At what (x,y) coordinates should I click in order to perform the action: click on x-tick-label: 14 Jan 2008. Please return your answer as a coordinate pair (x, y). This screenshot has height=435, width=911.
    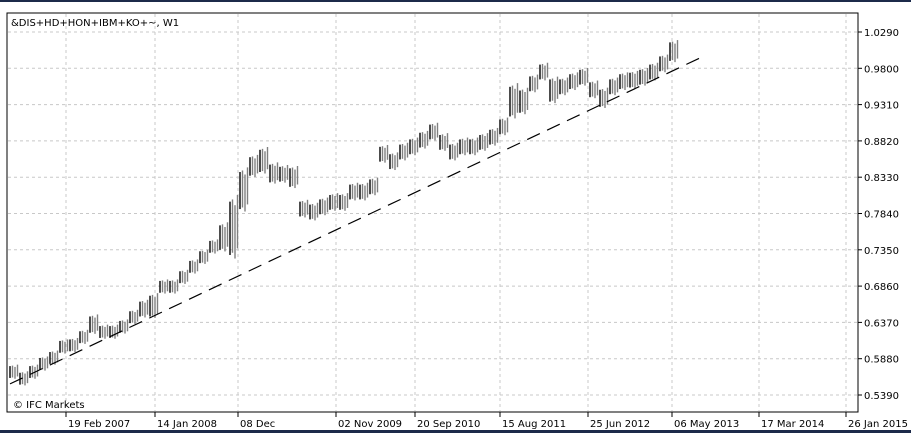
    Looking at the image, I should click on (187, 424).